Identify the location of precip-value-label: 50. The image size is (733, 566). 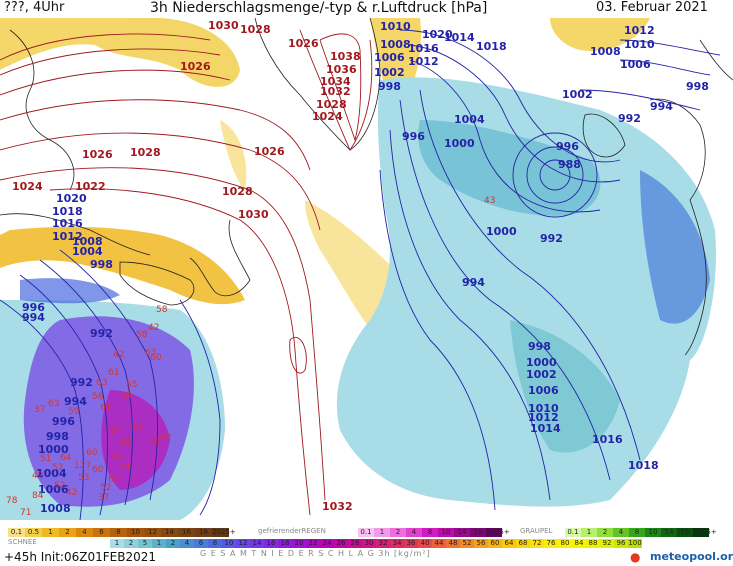
(136, 428).